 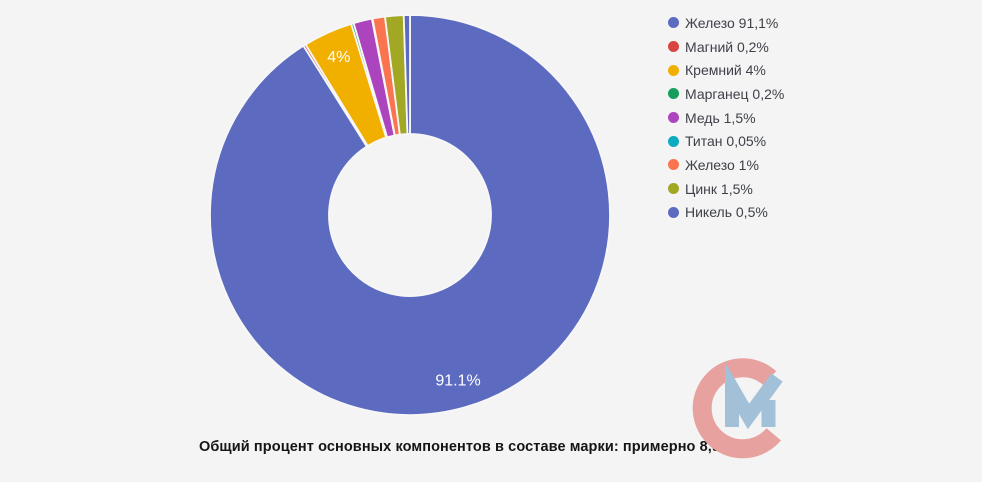 What do you see at coordinates (338, 57) in the screenshot?
I see `slice-label: 4%` at bounding box center [338, 57].